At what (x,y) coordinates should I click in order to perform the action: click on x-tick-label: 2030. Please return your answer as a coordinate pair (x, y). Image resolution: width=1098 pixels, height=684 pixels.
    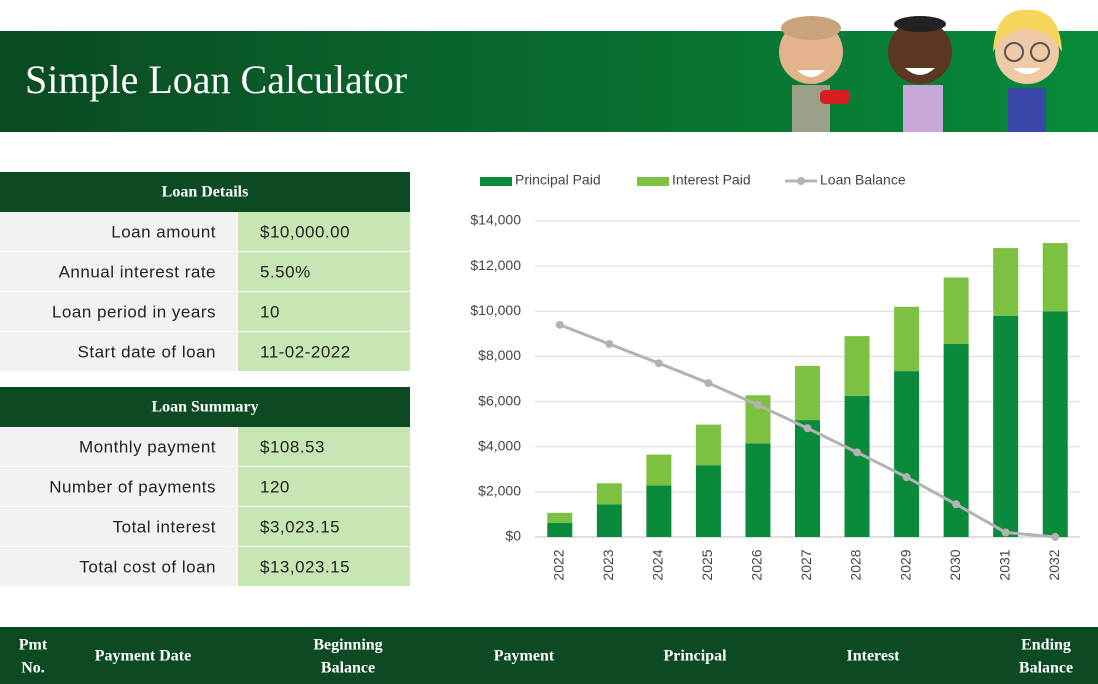
    Looking at the image, I should click on (955, 564).